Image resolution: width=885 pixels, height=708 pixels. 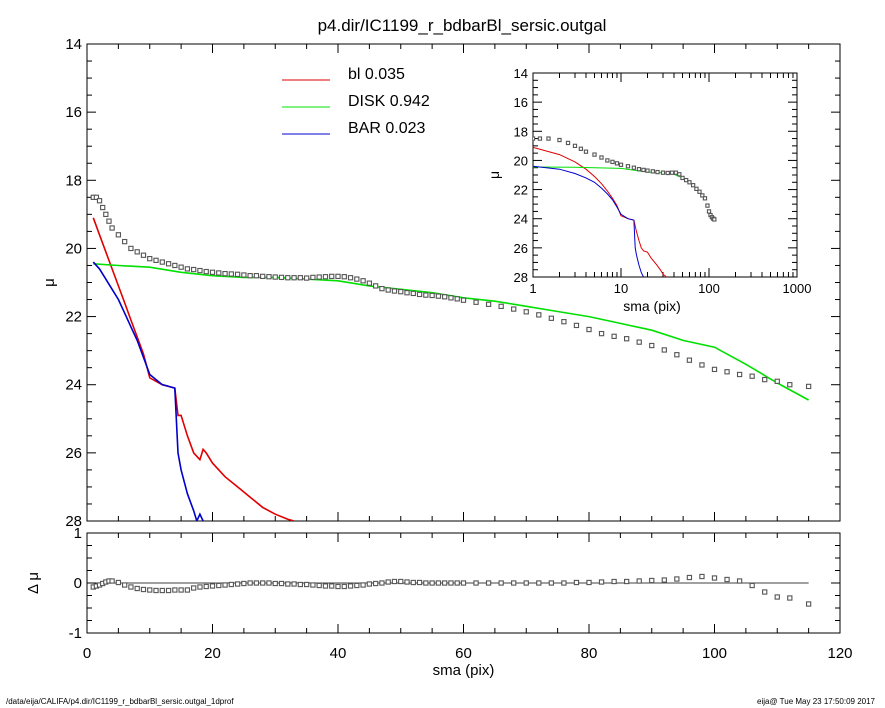 What do you see at coordinates (338, 653) in the screenshot?
I see `residual-xtick-label: 40` at bounding box center [338, 653].